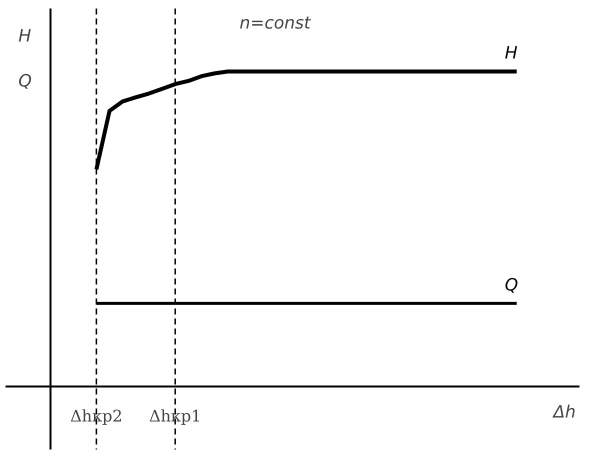  I want to click on series-label: Q, so click(511, 285).